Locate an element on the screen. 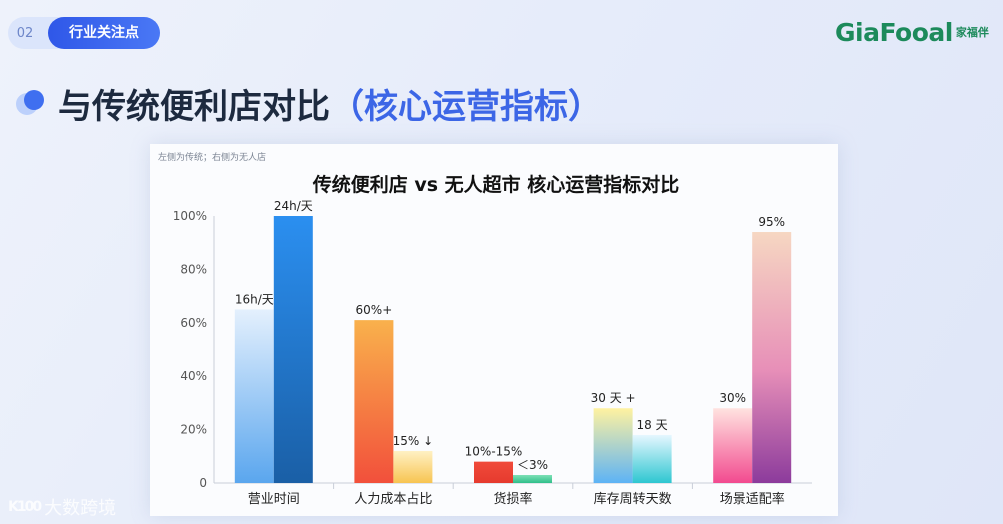 Image resolution: width=1003 pixels, height=524 pixels. logo-text: GiaFooal is located at coordinates (894, 32).